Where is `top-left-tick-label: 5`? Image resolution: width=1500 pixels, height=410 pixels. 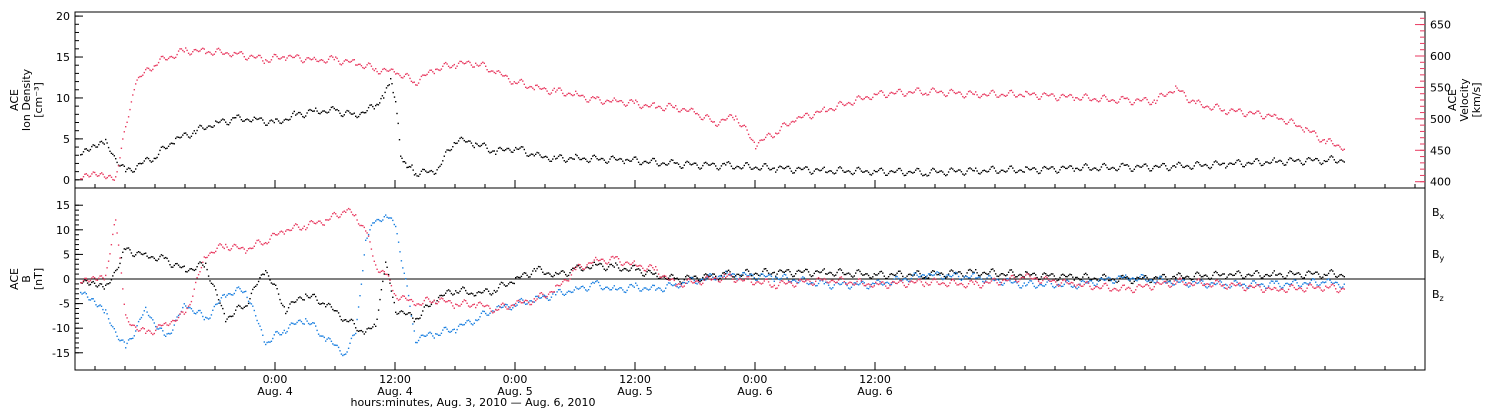
top-left-tick-label: 5 is located at coordinates (66, 139).